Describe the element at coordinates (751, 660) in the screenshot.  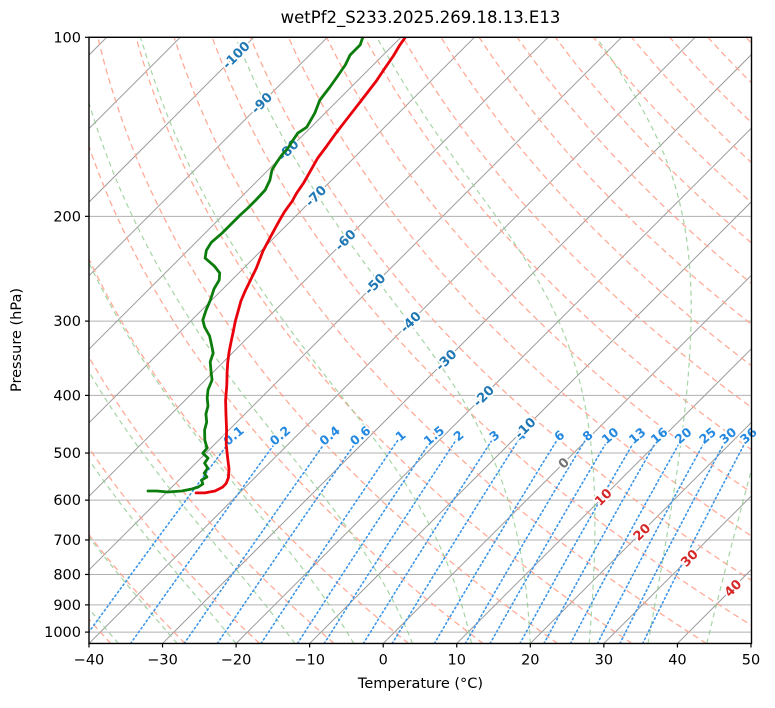
I see `x-tick-label: 50` at that location.